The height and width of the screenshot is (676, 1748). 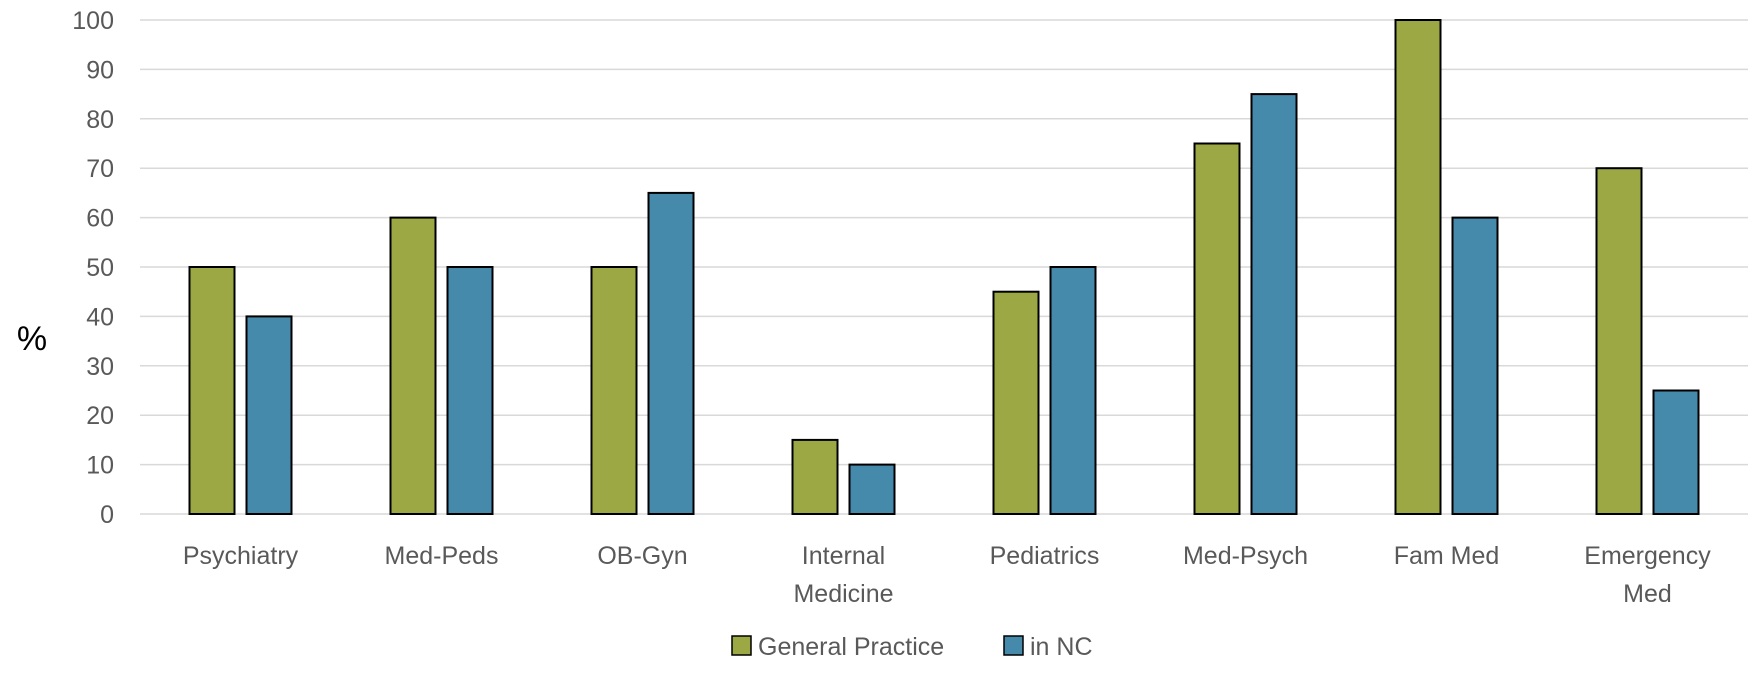 What do you see at coordinates (93, 21) in the screenshot?
I see `y-tick-label: 100` at bounding box center [93, 21].